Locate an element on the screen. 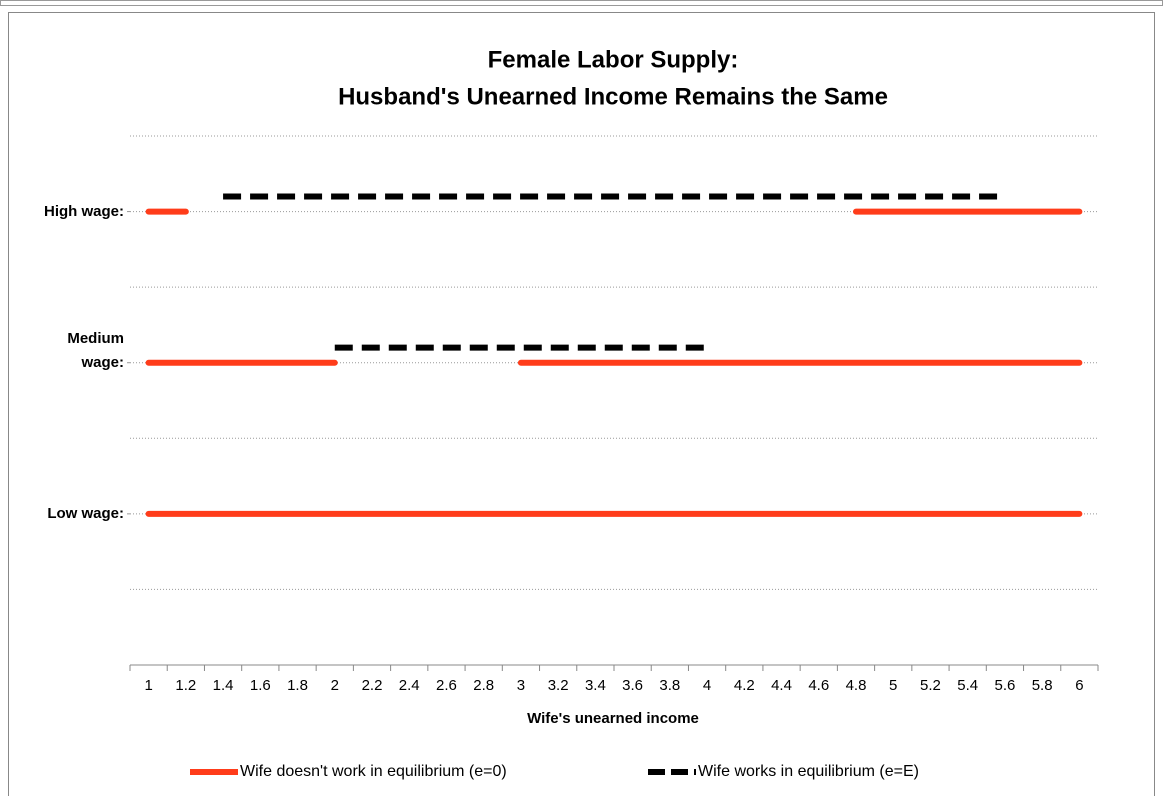  x-tick-label: 4.8 is located at coordinates (856, 685).